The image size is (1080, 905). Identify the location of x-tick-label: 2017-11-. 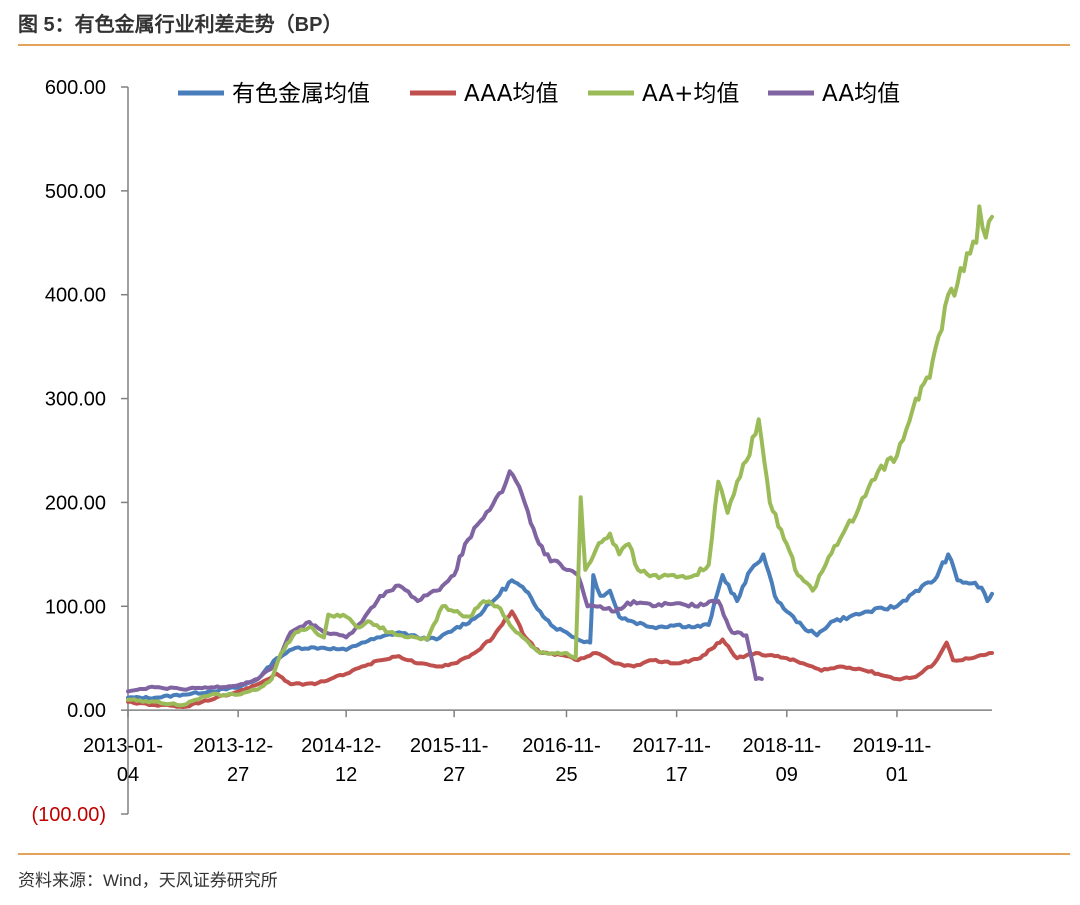
(671, 746).